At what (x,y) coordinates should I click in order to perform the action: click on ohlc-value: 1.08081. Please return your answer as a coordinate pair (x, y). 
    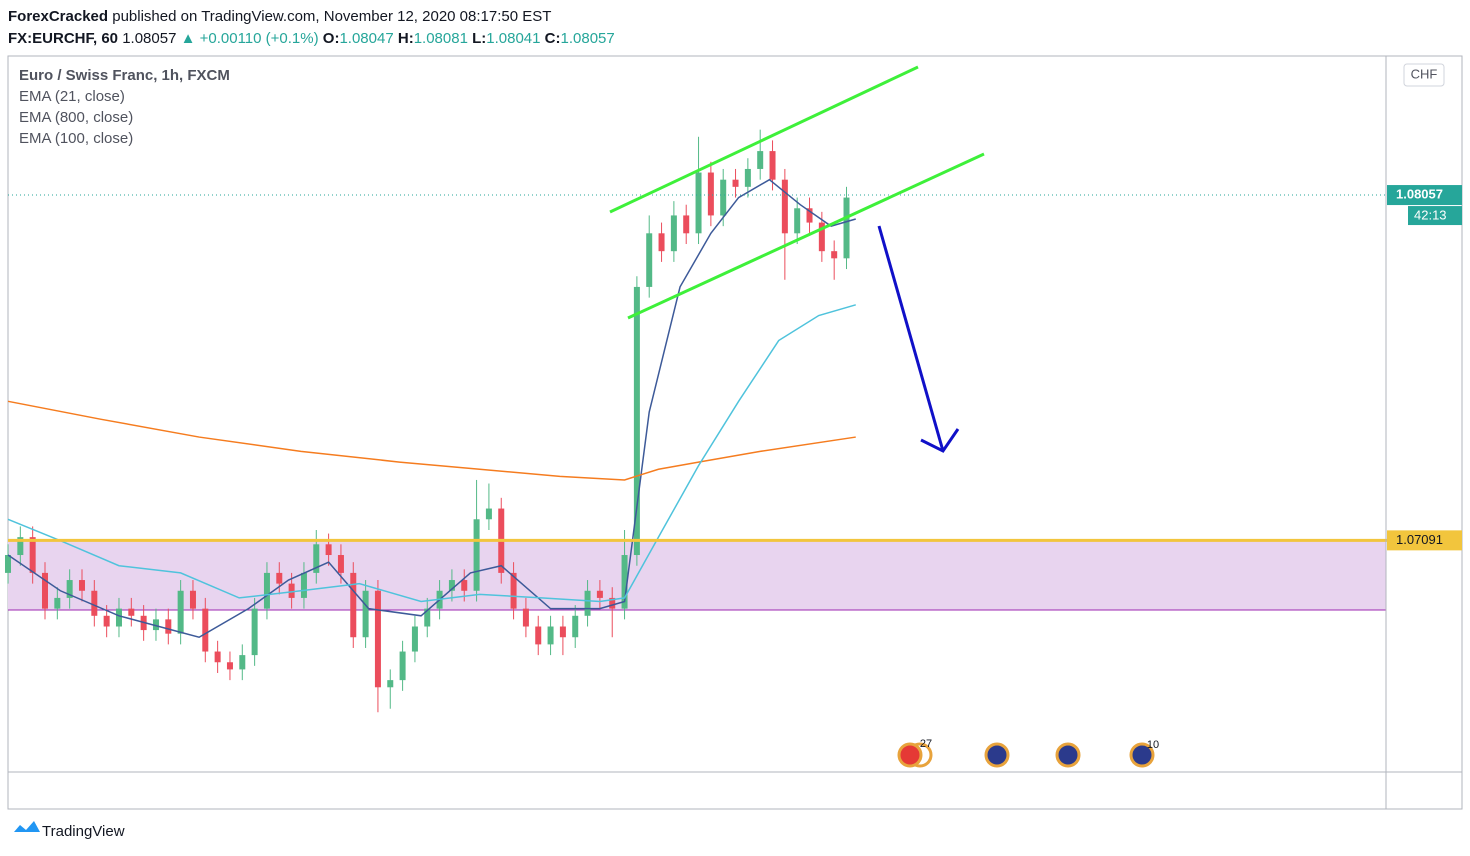
    Looking at the image, I should click on (440, 38).